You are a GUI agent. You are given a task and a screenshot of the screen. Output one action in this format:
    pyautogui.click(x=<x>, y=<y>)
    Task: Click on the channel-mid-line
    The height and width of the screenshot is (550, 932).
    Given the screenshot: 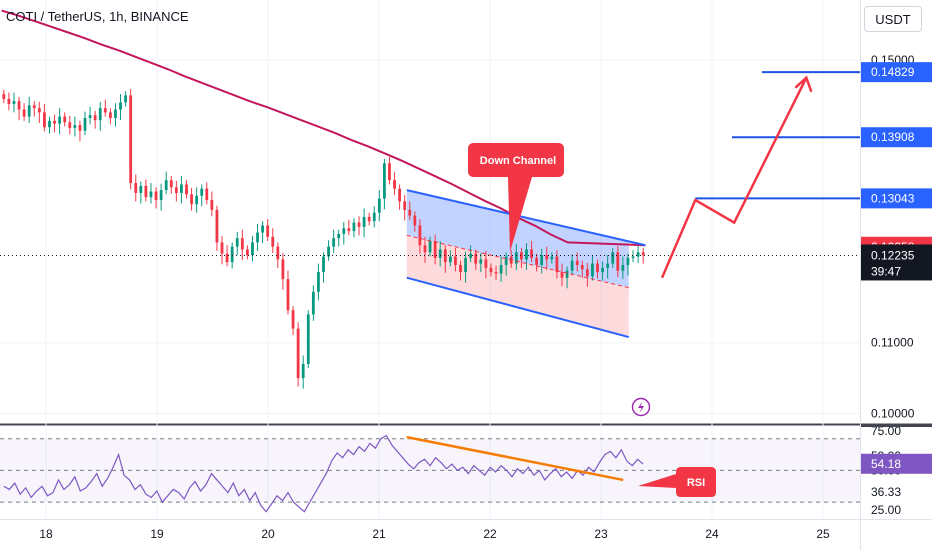 What is the action you would take?
    pyautogui.click(x=517, y=261)
    